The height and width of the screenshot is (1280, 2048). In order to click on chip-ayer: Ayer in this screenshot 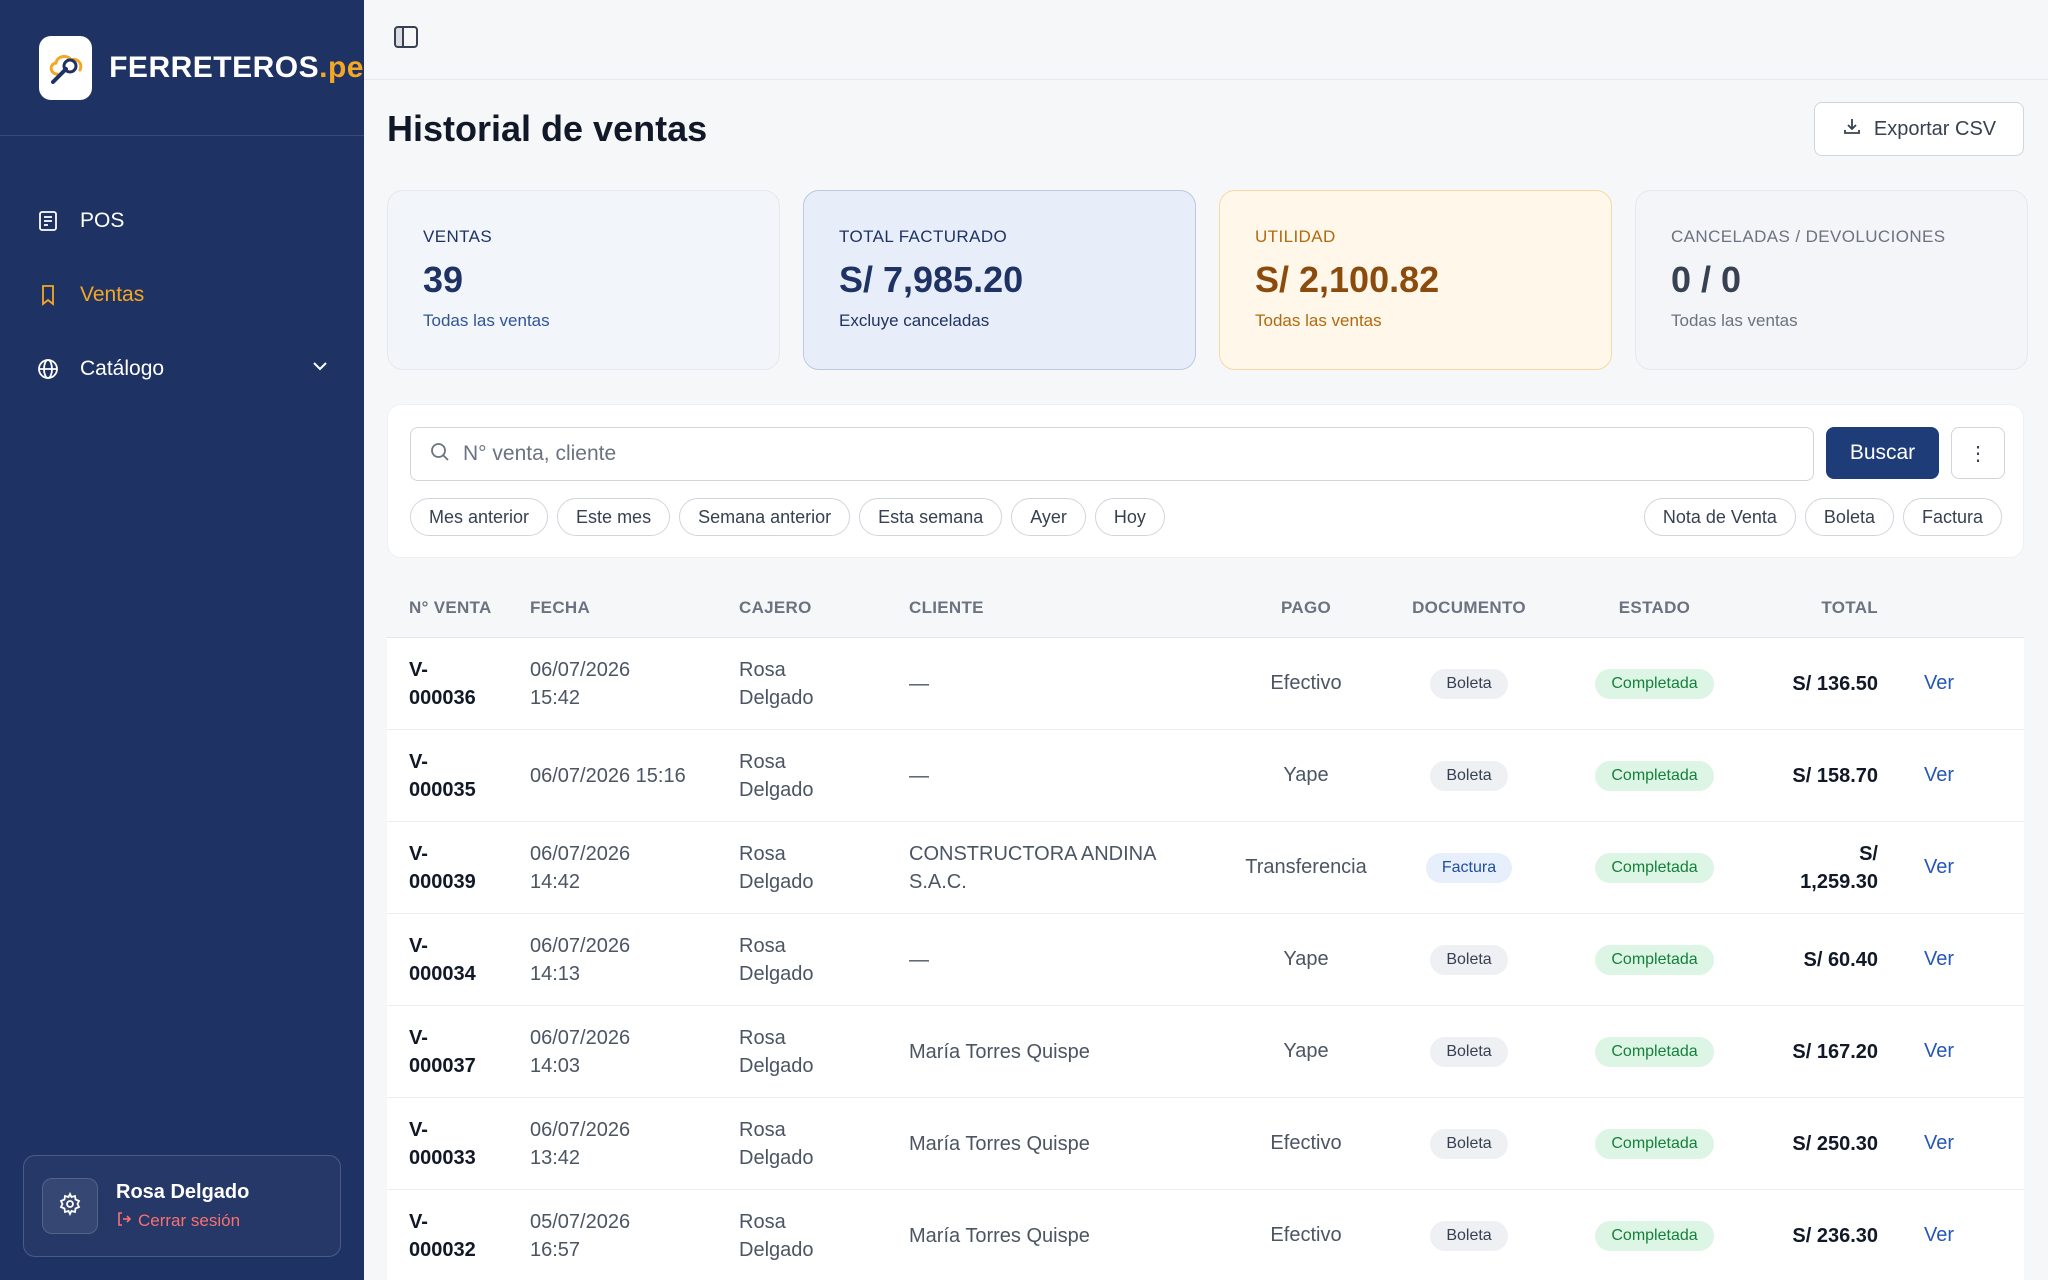, I will do `click(1048, 517)`.